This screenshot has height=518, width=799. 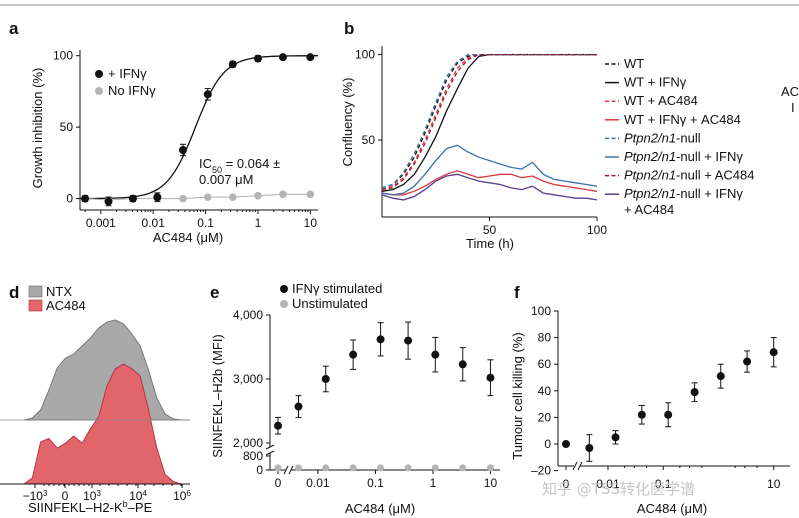 I want to click on e-ytick-label: 0, so click(x=259, y=470).